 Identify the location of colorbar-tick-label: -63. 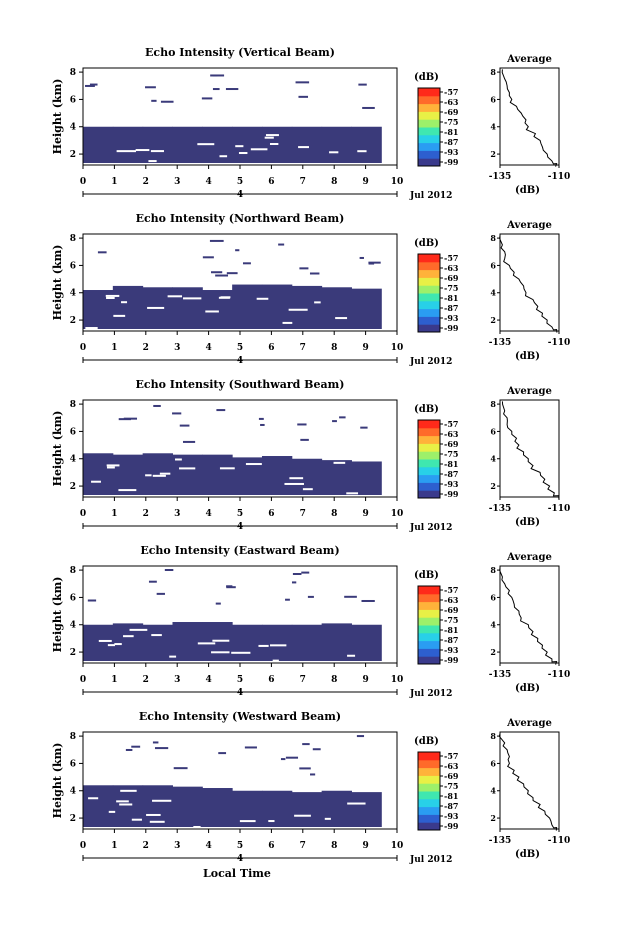
(451, 268).